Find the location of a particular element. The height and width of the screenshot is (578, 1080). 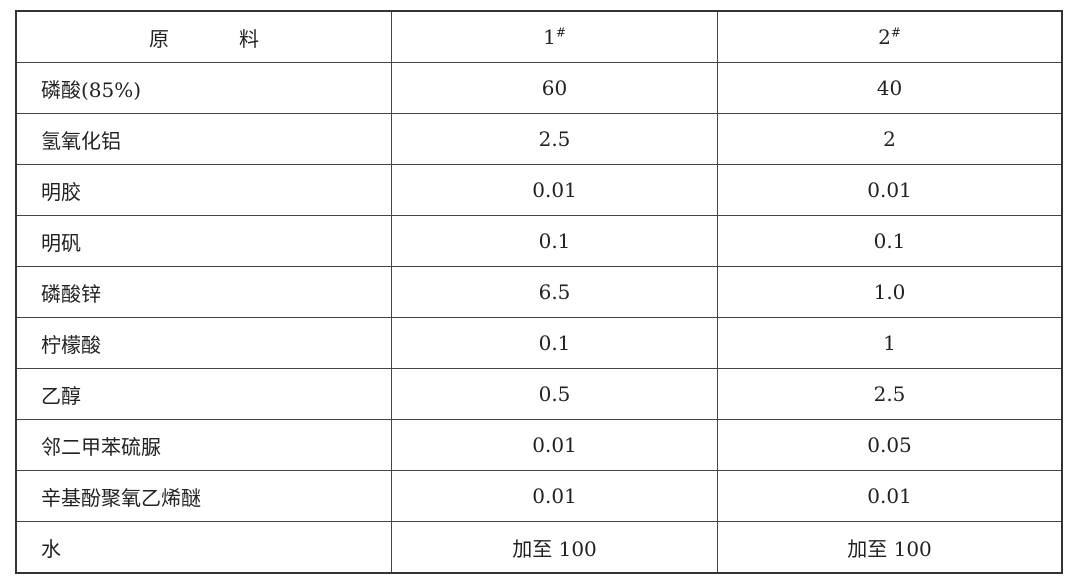

formula-1-cell: 加至 100 is located at coordinates (554, 547).